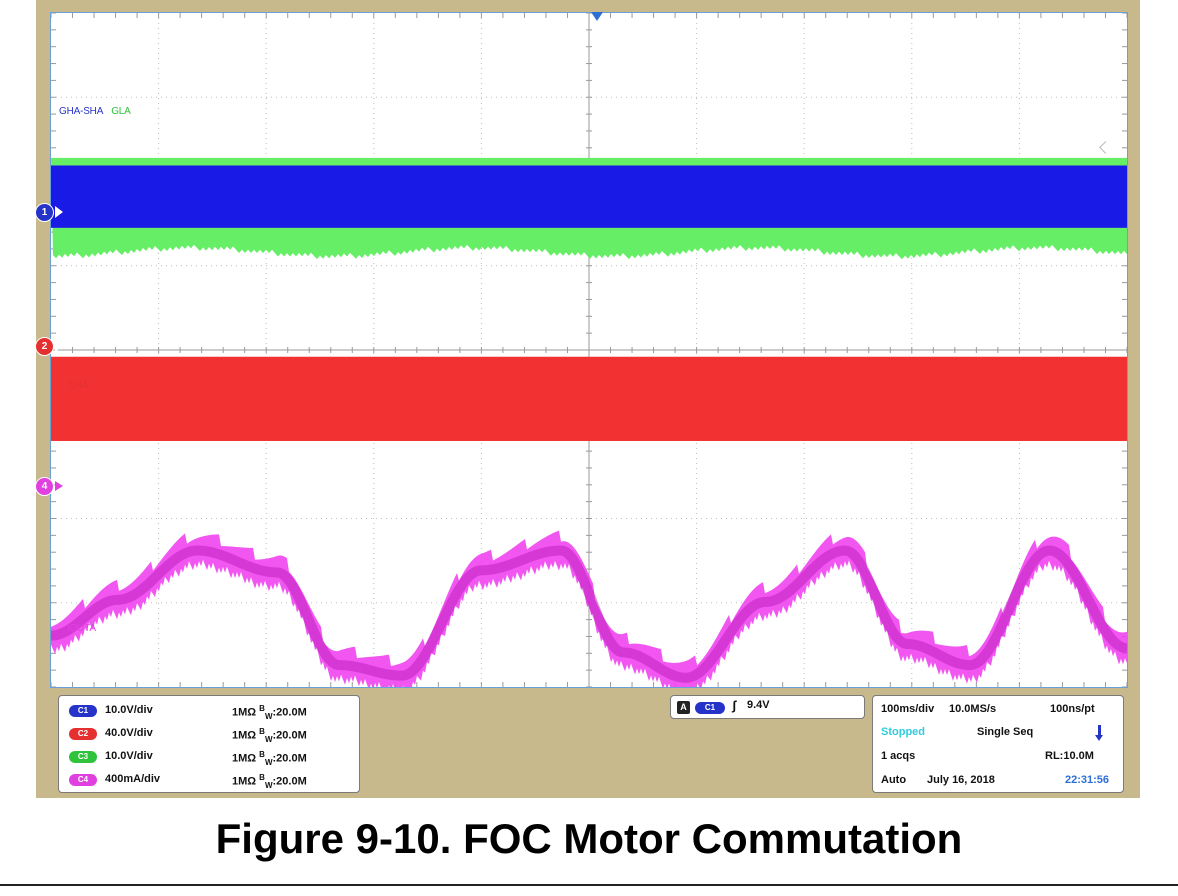  Describe the element at coordinates (734, 705) in the screenshot. I see `rising-edge-icon: ʃ` at that location.